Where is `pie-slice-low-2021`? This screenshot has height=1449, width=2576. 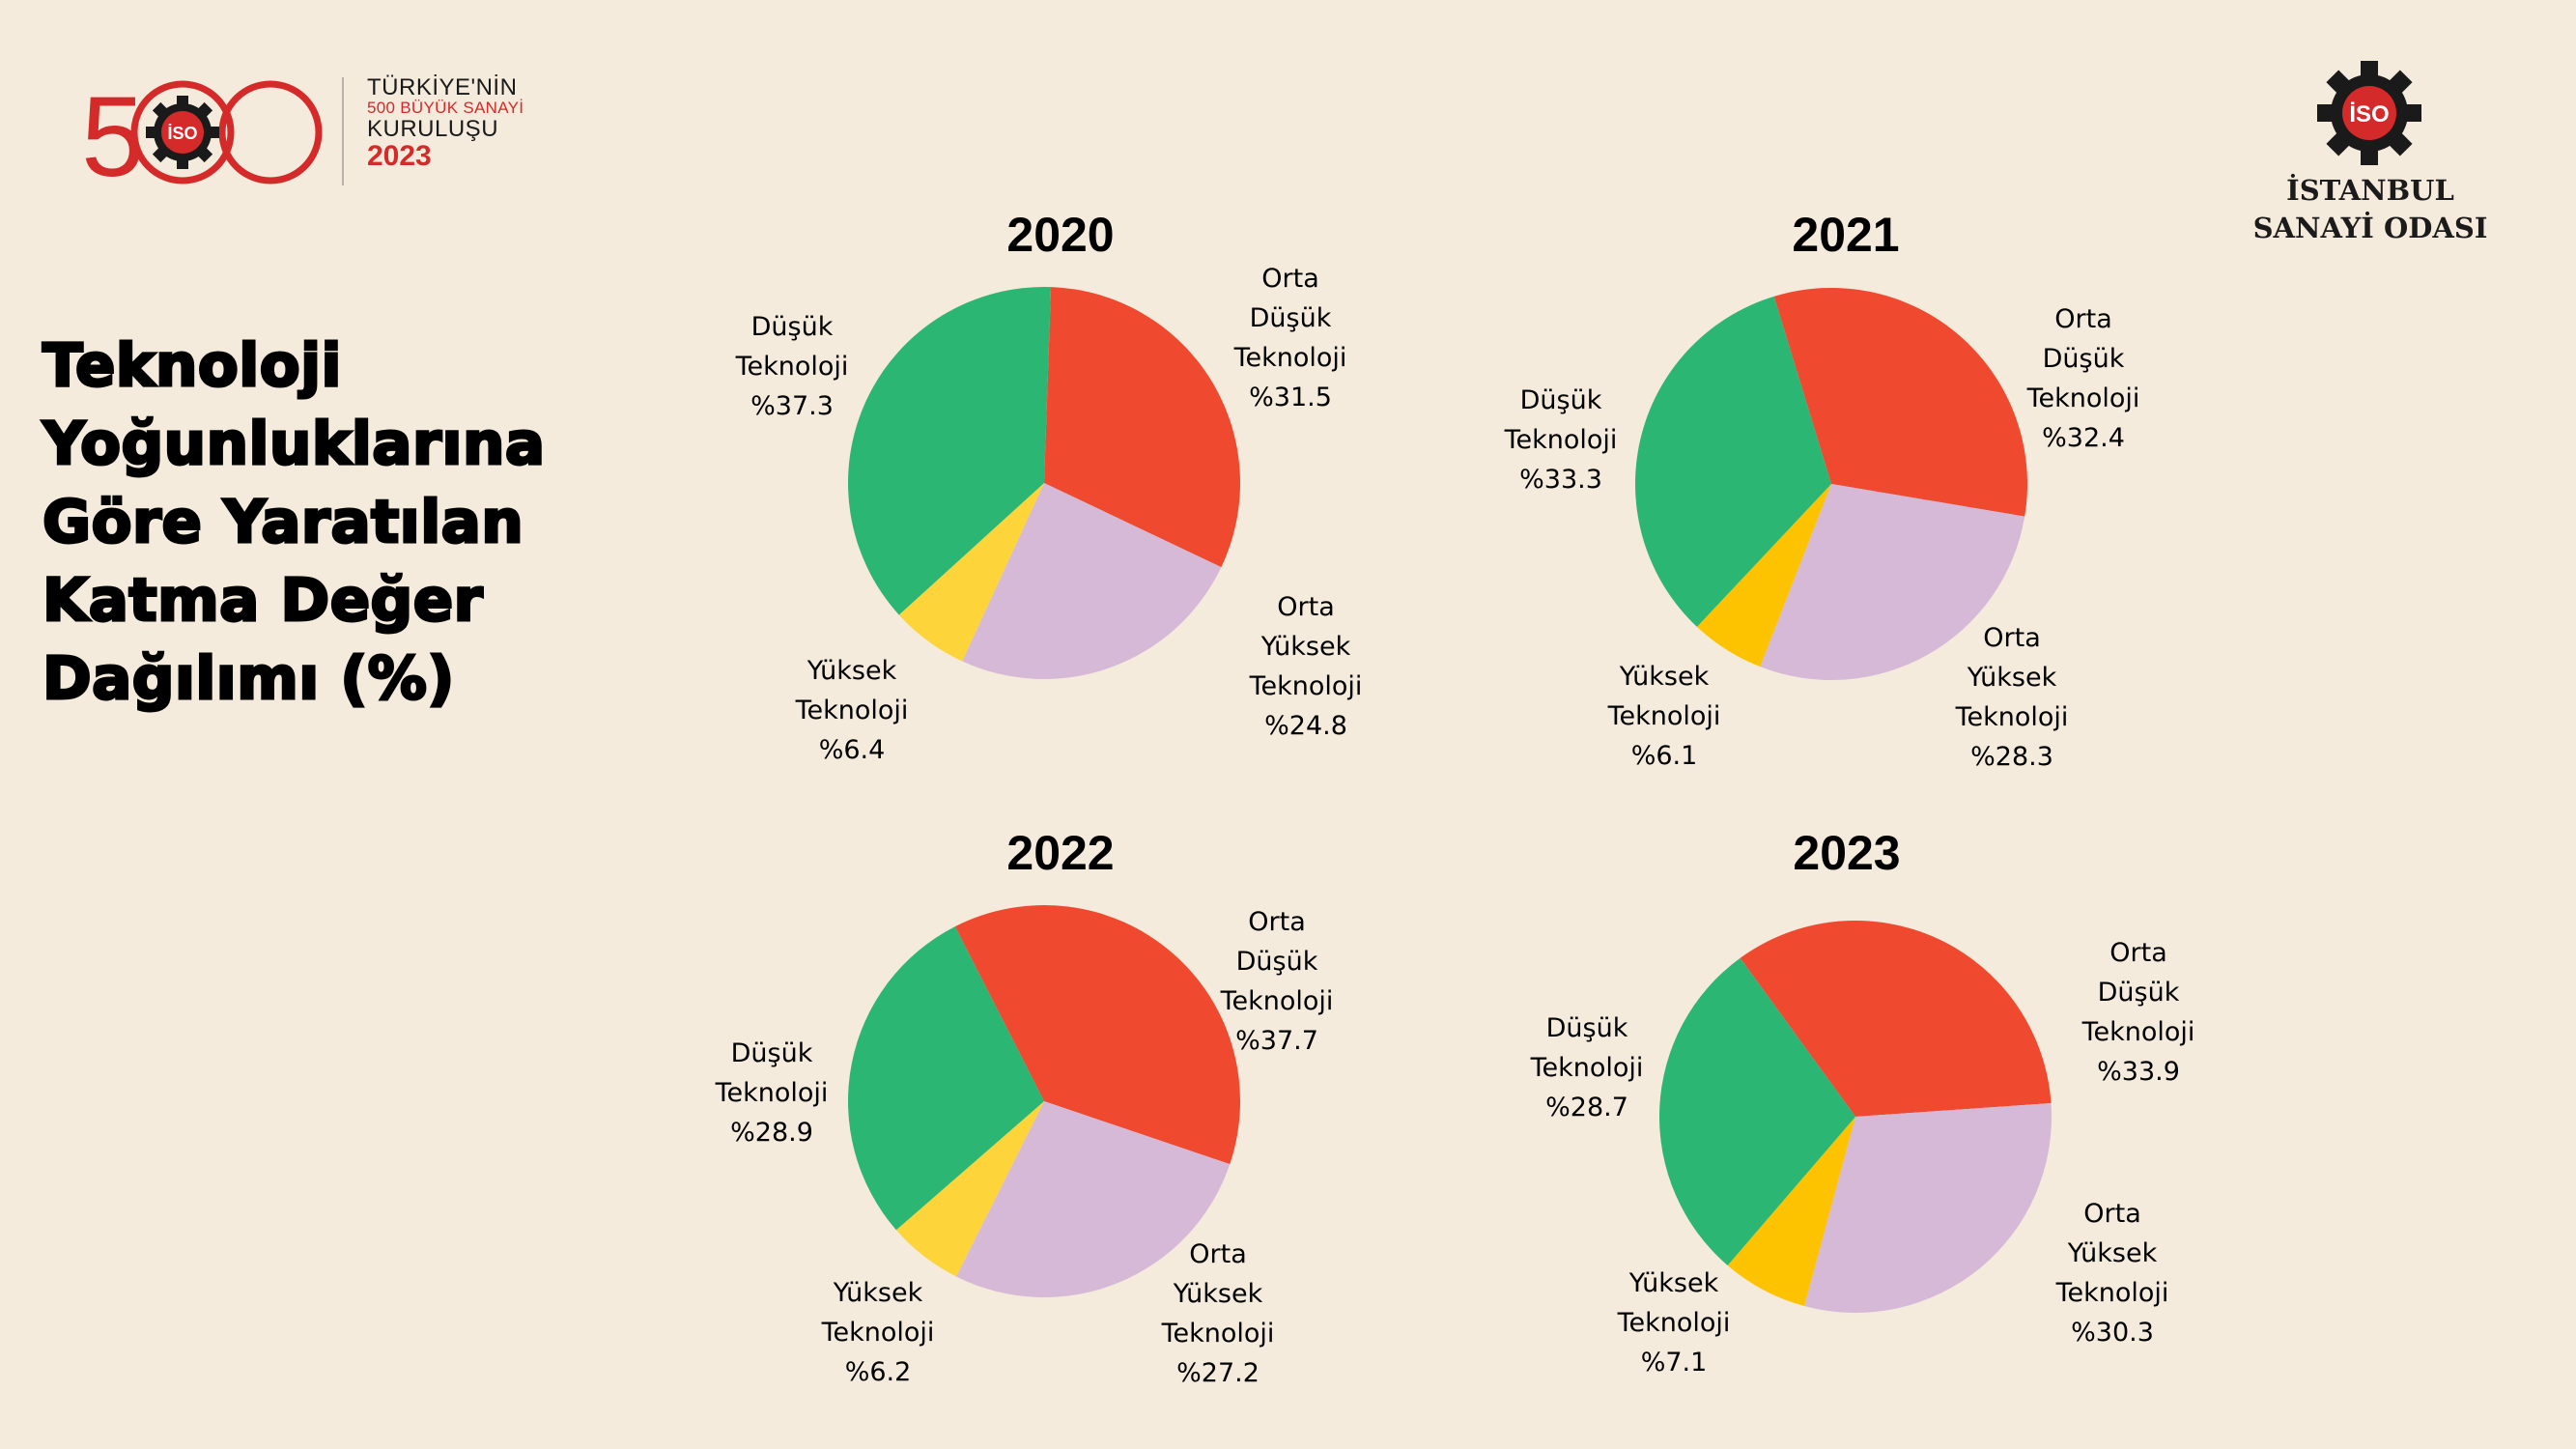
pie-slice-low-2021 is located at coordinates (1733, 461).